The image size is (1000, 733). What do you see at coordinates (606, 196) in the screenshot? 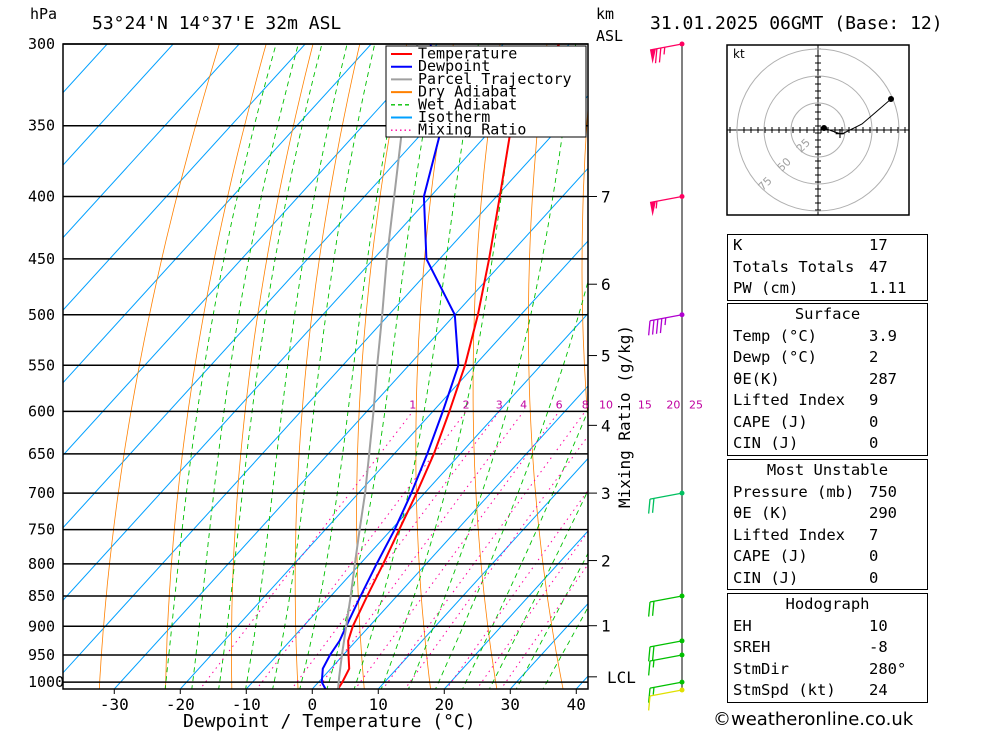
I see `km-tick-label: 7` at bounding box center [606, 196].